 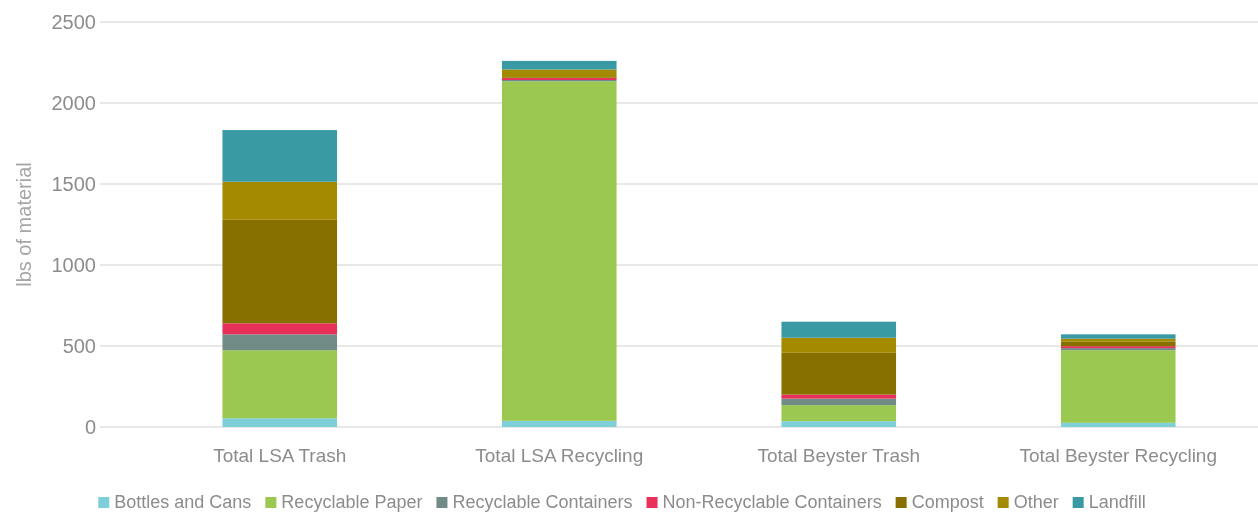 What do you see at coordinates (542, 502) in the screenshot?
I see `legend-label: Recyclable Containers` at bounding box center [542, 502].